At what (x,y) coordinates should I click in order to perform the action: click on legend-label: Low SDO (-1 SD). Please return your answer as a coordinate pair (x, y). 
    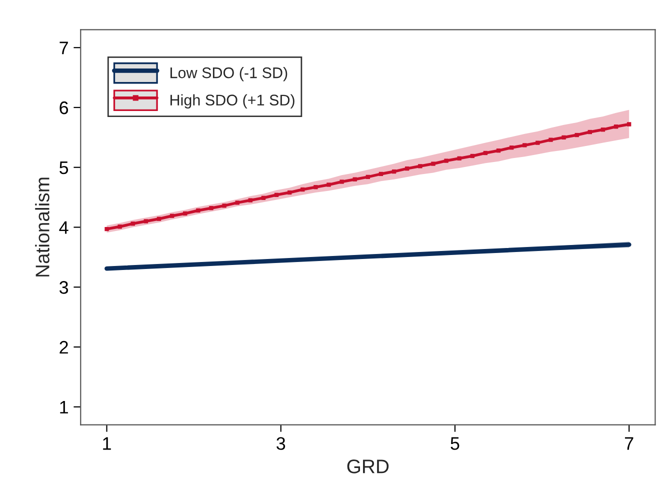
    Looking at the image, I should click on (229, 74).